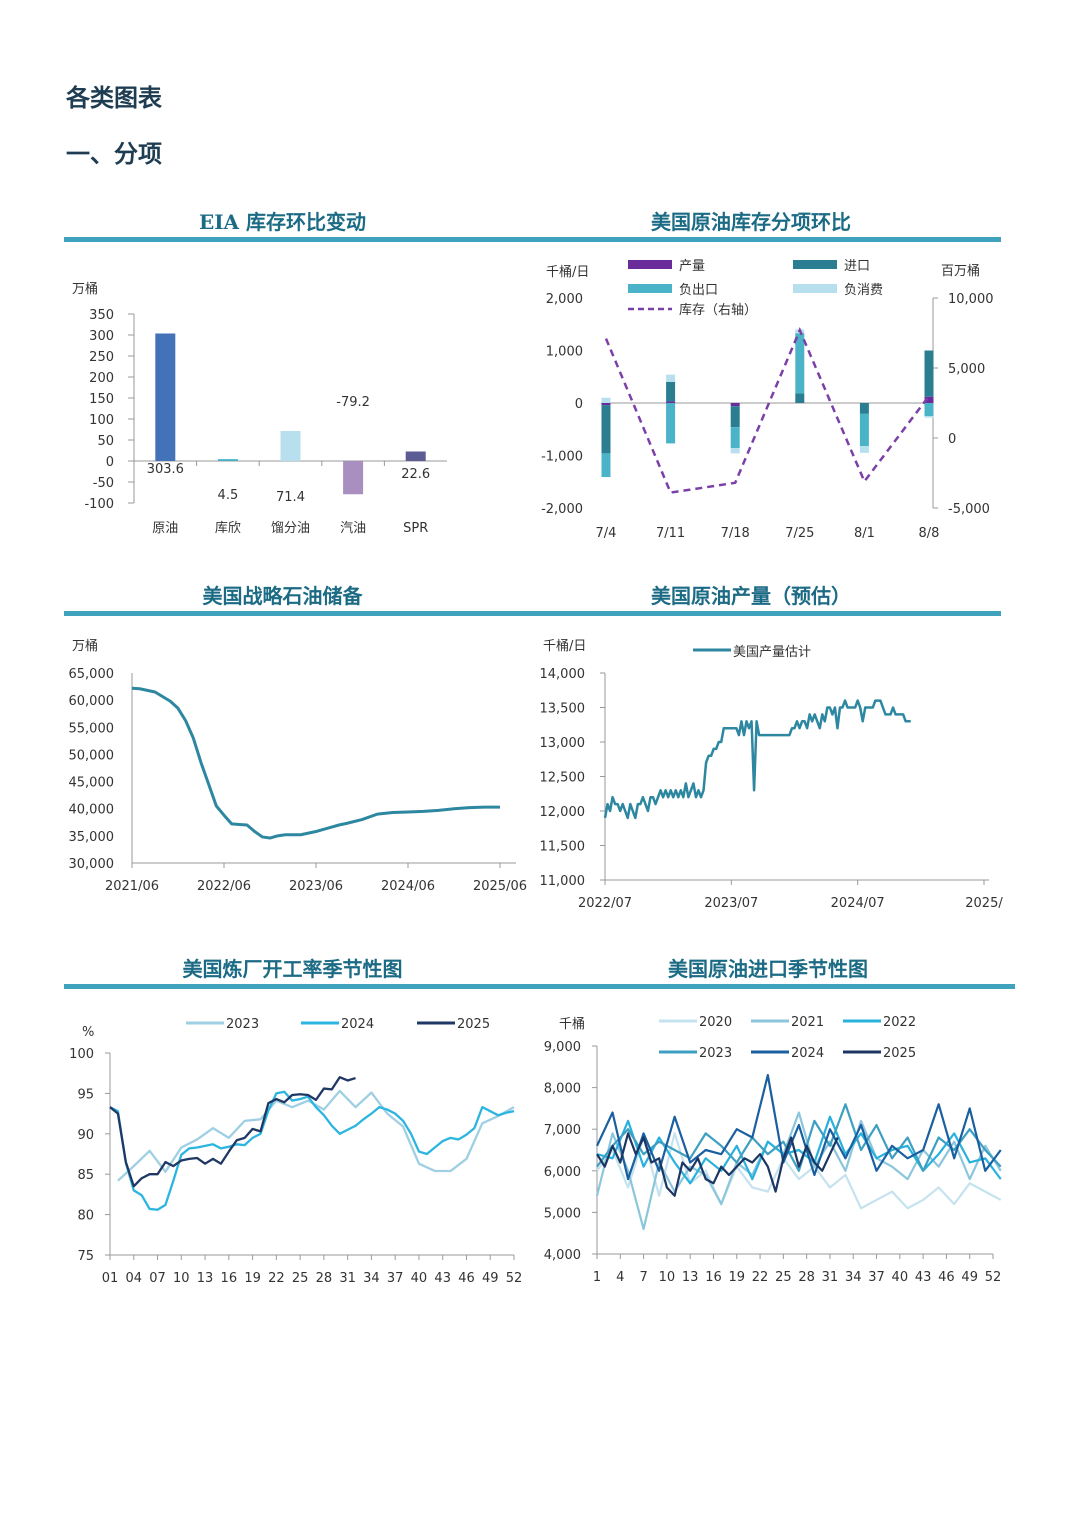  I want to click on x-tick-label: 库欣, so click(228, 528).